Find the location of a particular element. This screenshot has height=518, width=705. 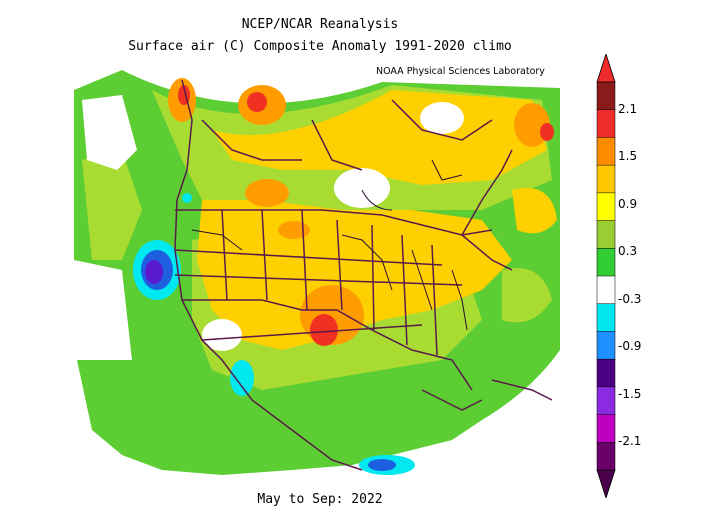

colorbar-tick-label: -0.3 is located at coordinates (630, 298).